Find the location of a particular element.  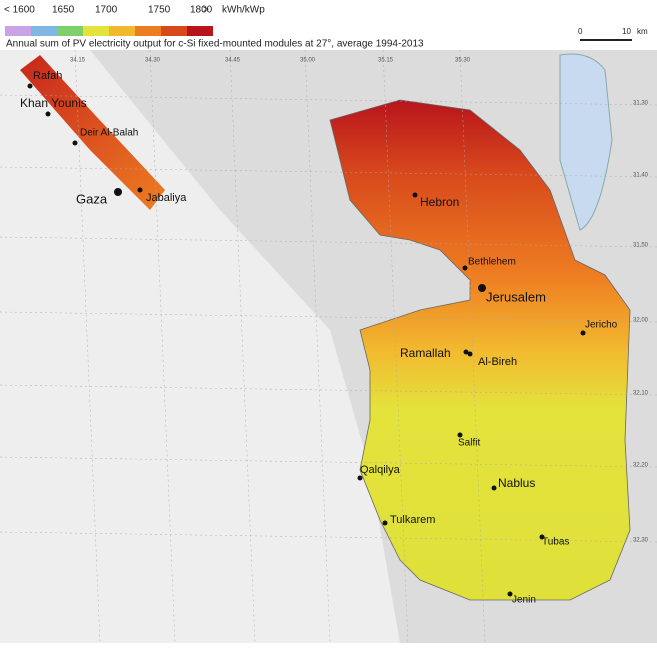

graticule-label: 31.30 is located at coordinates (641, 104).